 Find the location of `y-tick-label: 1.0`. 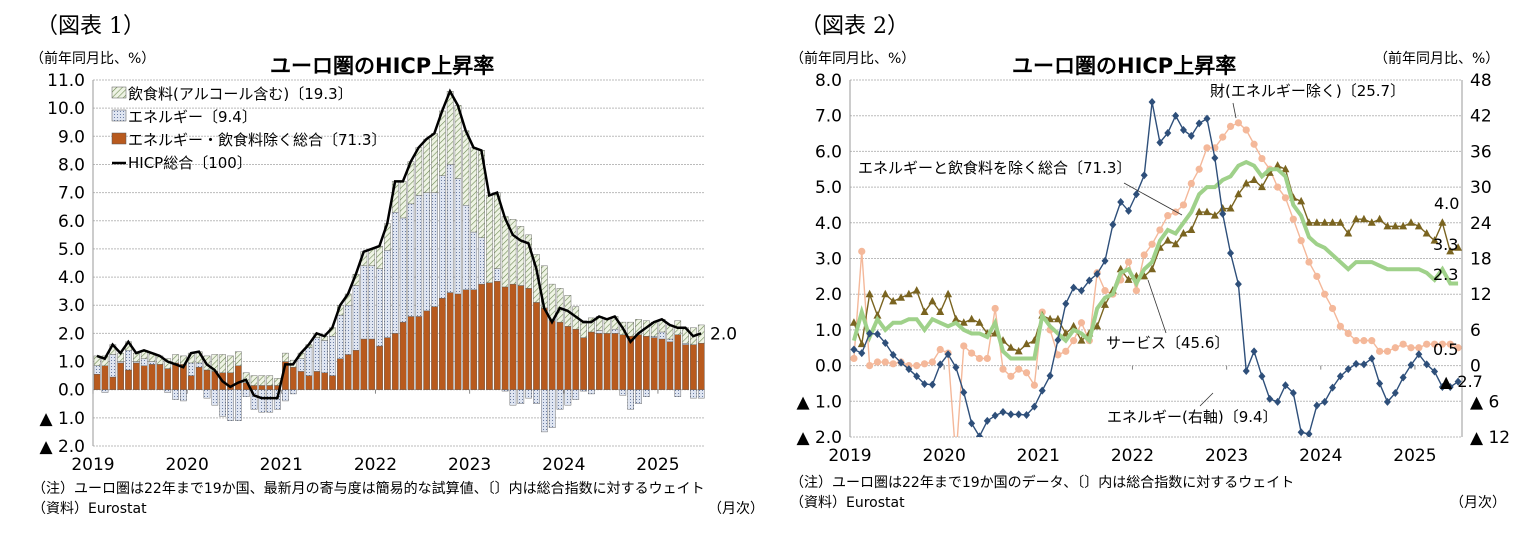

y-tick-label: 1.0 is located at coordinates (828, 331).